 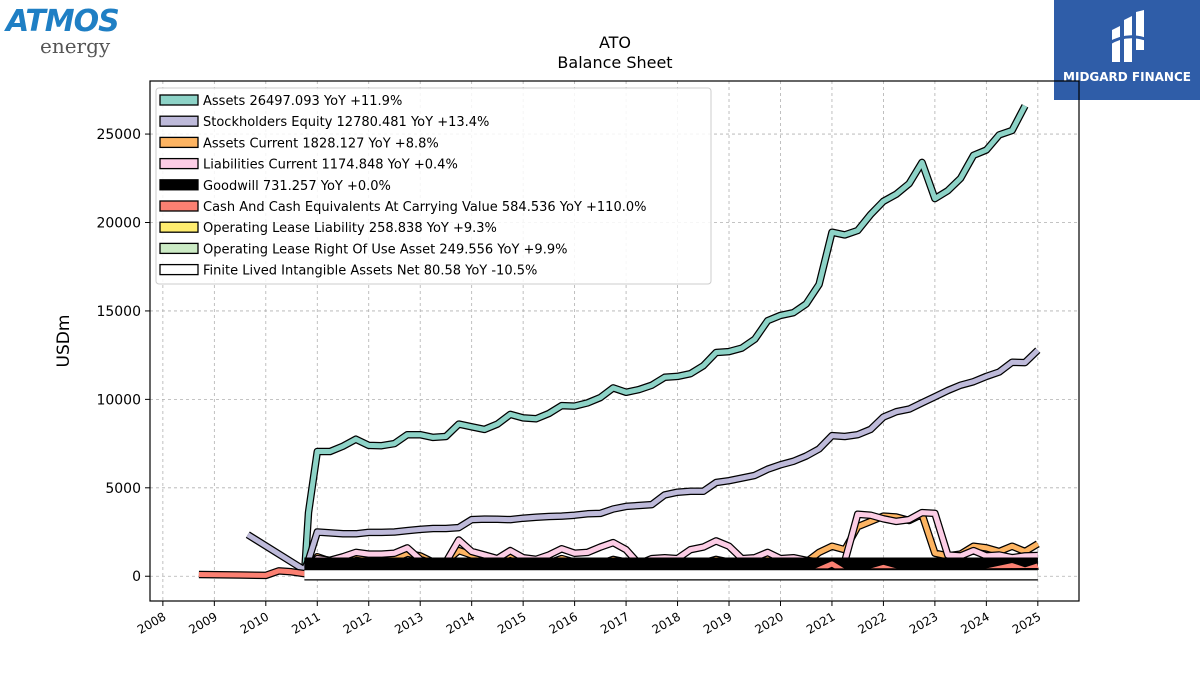 What do you see at coordinates (615, 42) in the screenshot?
I see `chart-title: ATO` at bounding box center [615, 42].